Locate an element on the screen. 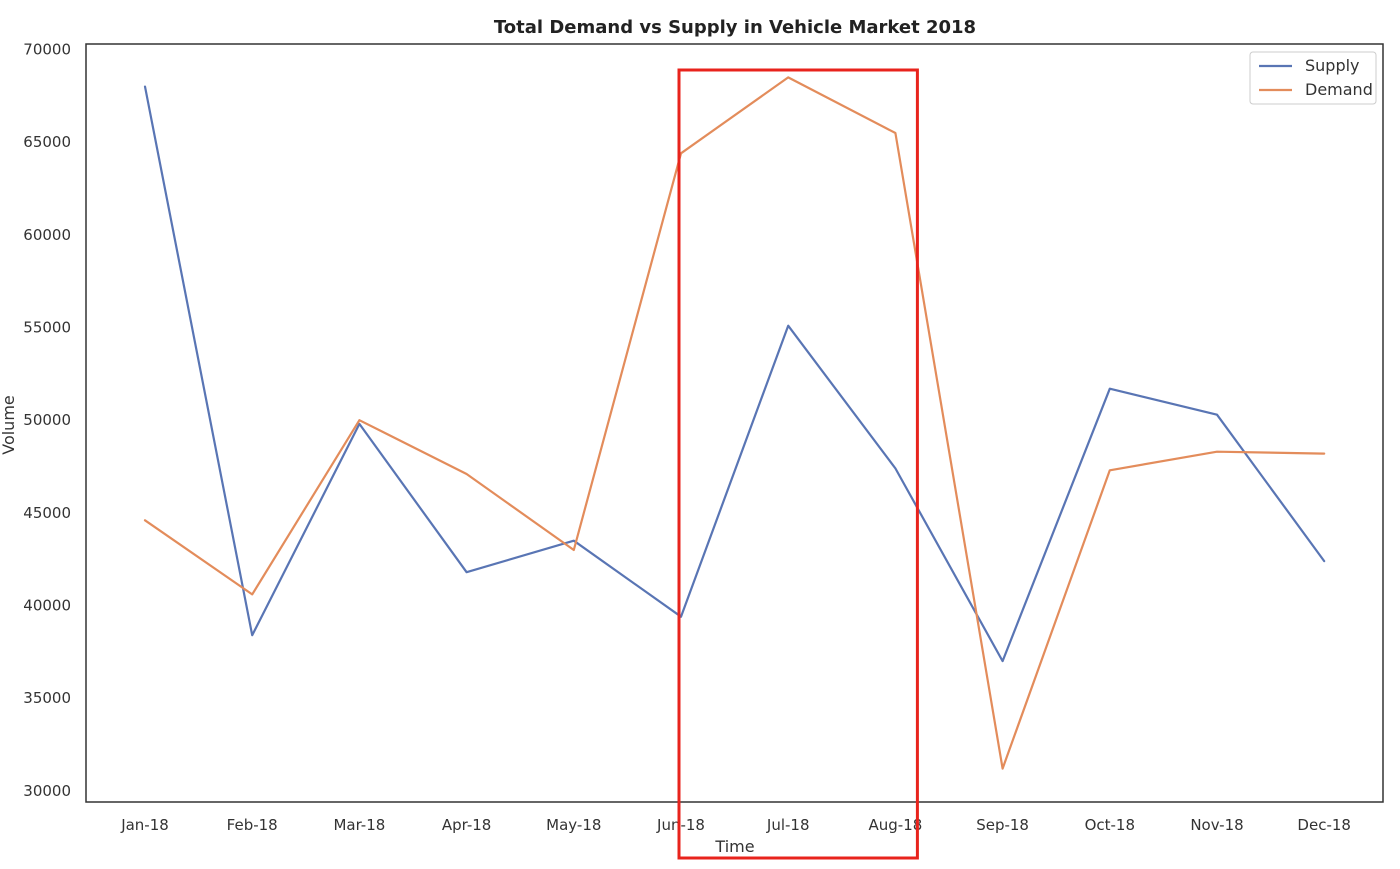  y-tick-label: 50000 is located at coordinates (47, 420).